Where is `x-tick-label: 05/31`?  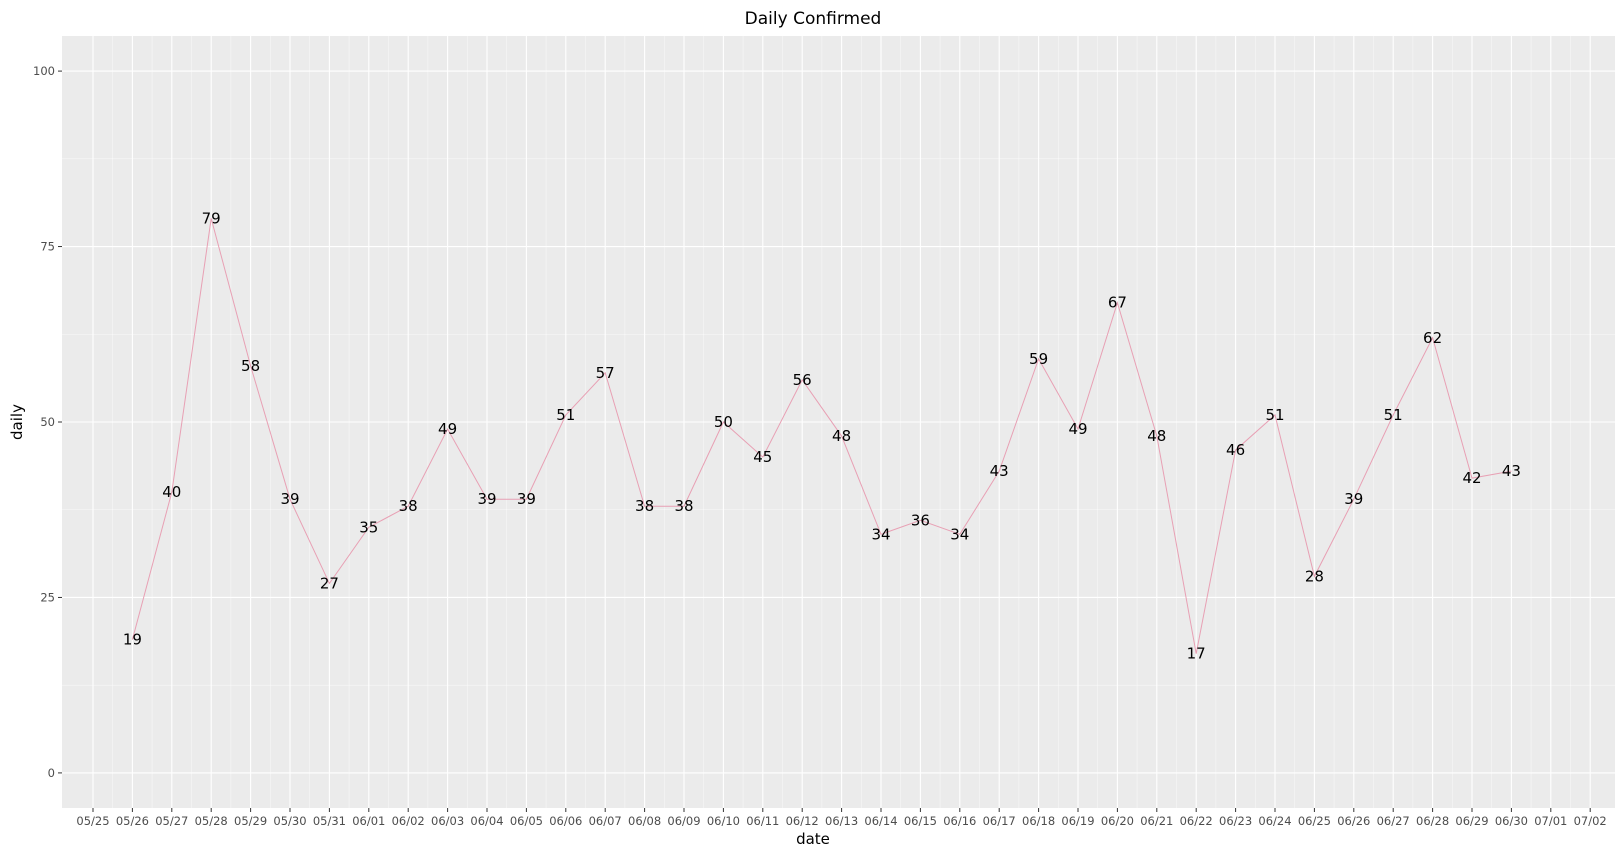 x-tick-label: 05/31 is located at coordinates (329, 821).